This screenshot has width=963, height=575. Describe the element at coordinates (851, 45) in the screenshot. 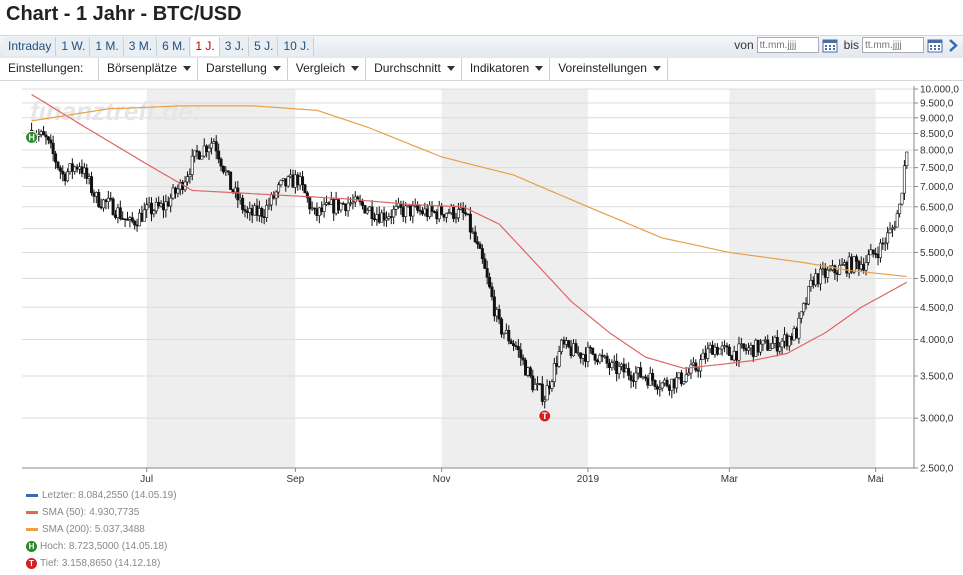

I see `to-label: bis` at that location.